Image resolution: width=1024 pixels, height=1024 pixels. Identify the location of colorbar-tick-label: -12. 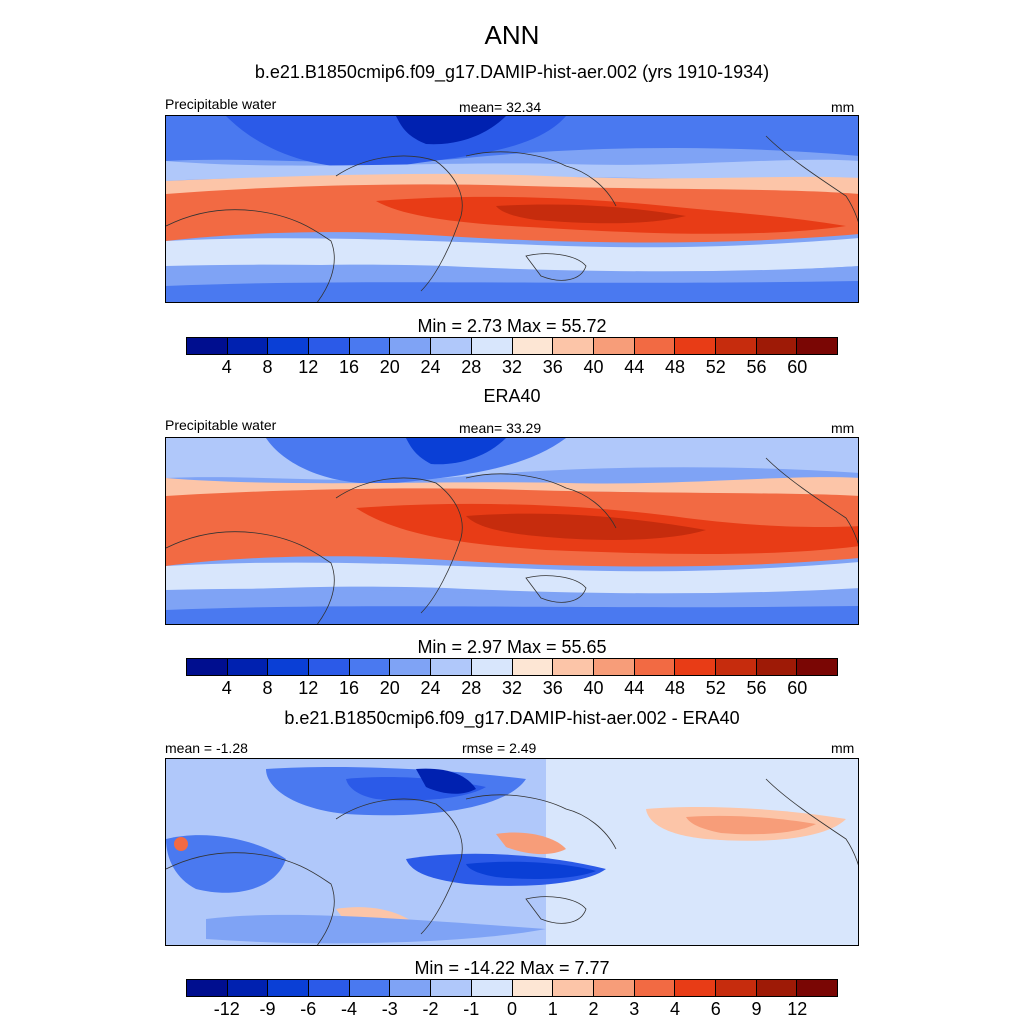
(226, 1009).